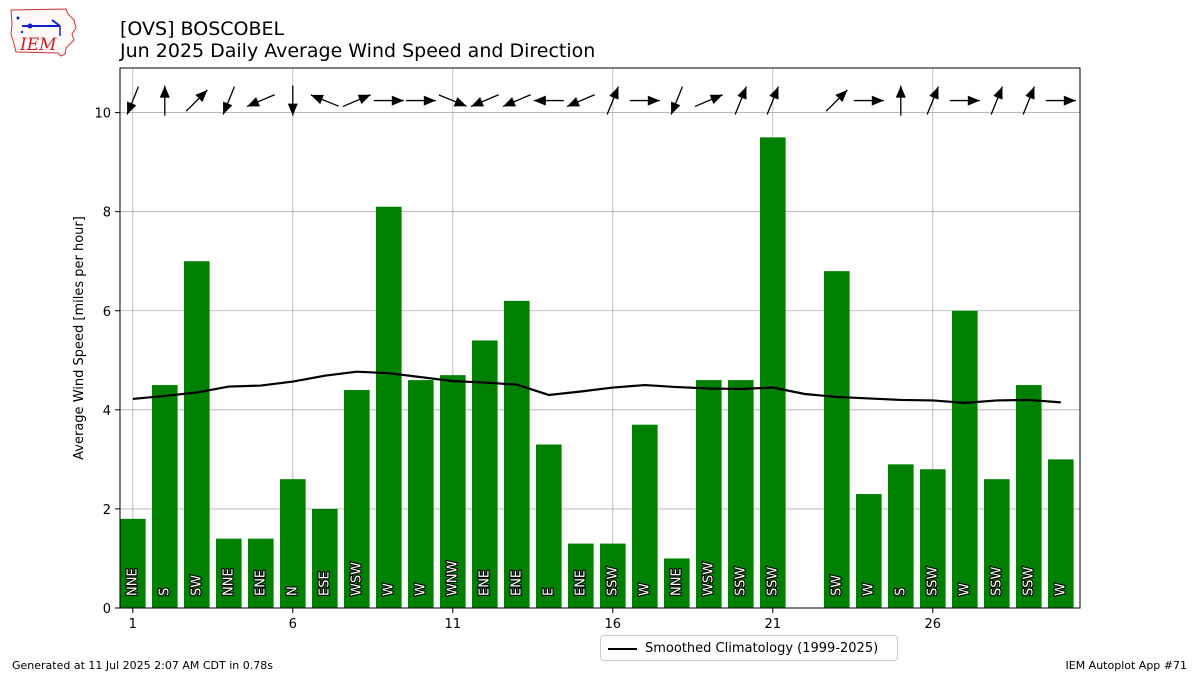  What do you see at coordinates (324, 583) in the screenshot?
I see `direction-label: ESE` at bounding box center [324, 583].